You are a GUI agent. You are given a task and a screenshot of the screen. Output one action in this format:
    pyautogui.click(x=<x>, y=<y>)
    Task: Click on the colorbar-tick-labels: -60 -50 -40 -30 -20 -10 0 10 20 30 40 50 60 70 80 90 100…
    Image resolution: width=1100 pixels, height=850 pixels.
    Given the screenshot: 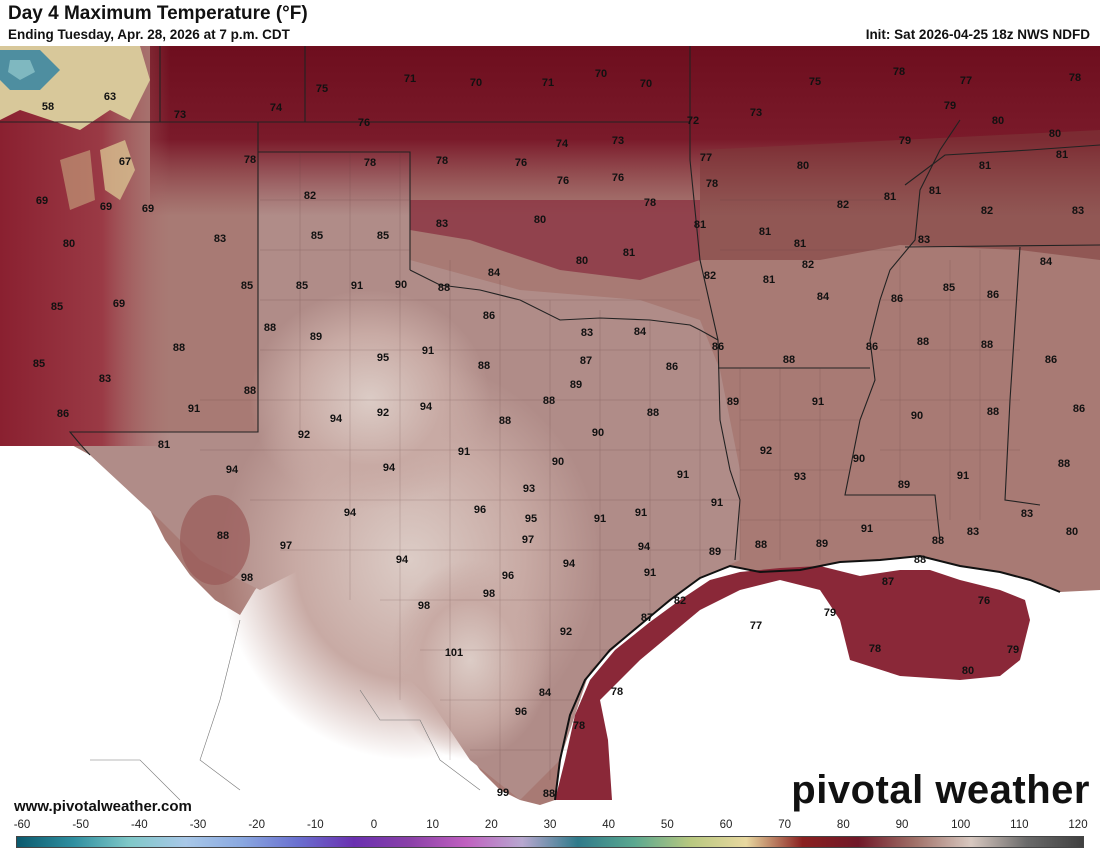 What is the action you would take?
    pyautogui.click(x=550, y=826)
    